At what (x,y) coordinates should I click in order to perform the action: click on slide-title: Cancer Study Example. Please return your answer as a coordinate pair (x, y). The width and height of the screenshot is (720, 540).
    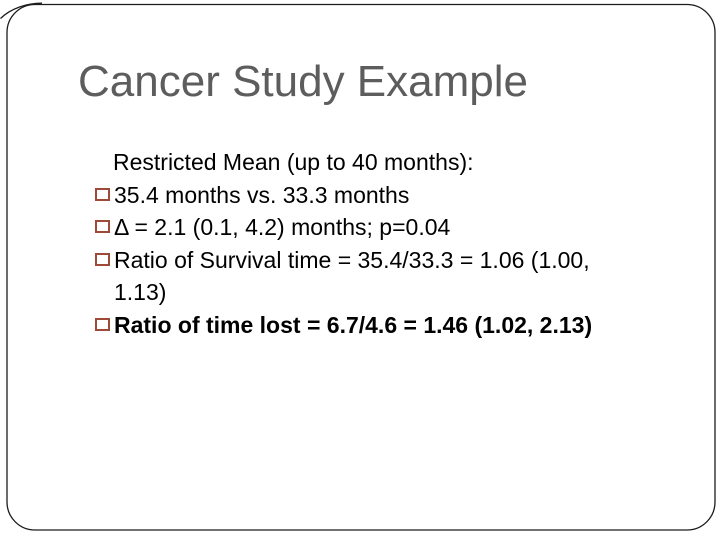
    Looking at the image, I should click on (303, 81).